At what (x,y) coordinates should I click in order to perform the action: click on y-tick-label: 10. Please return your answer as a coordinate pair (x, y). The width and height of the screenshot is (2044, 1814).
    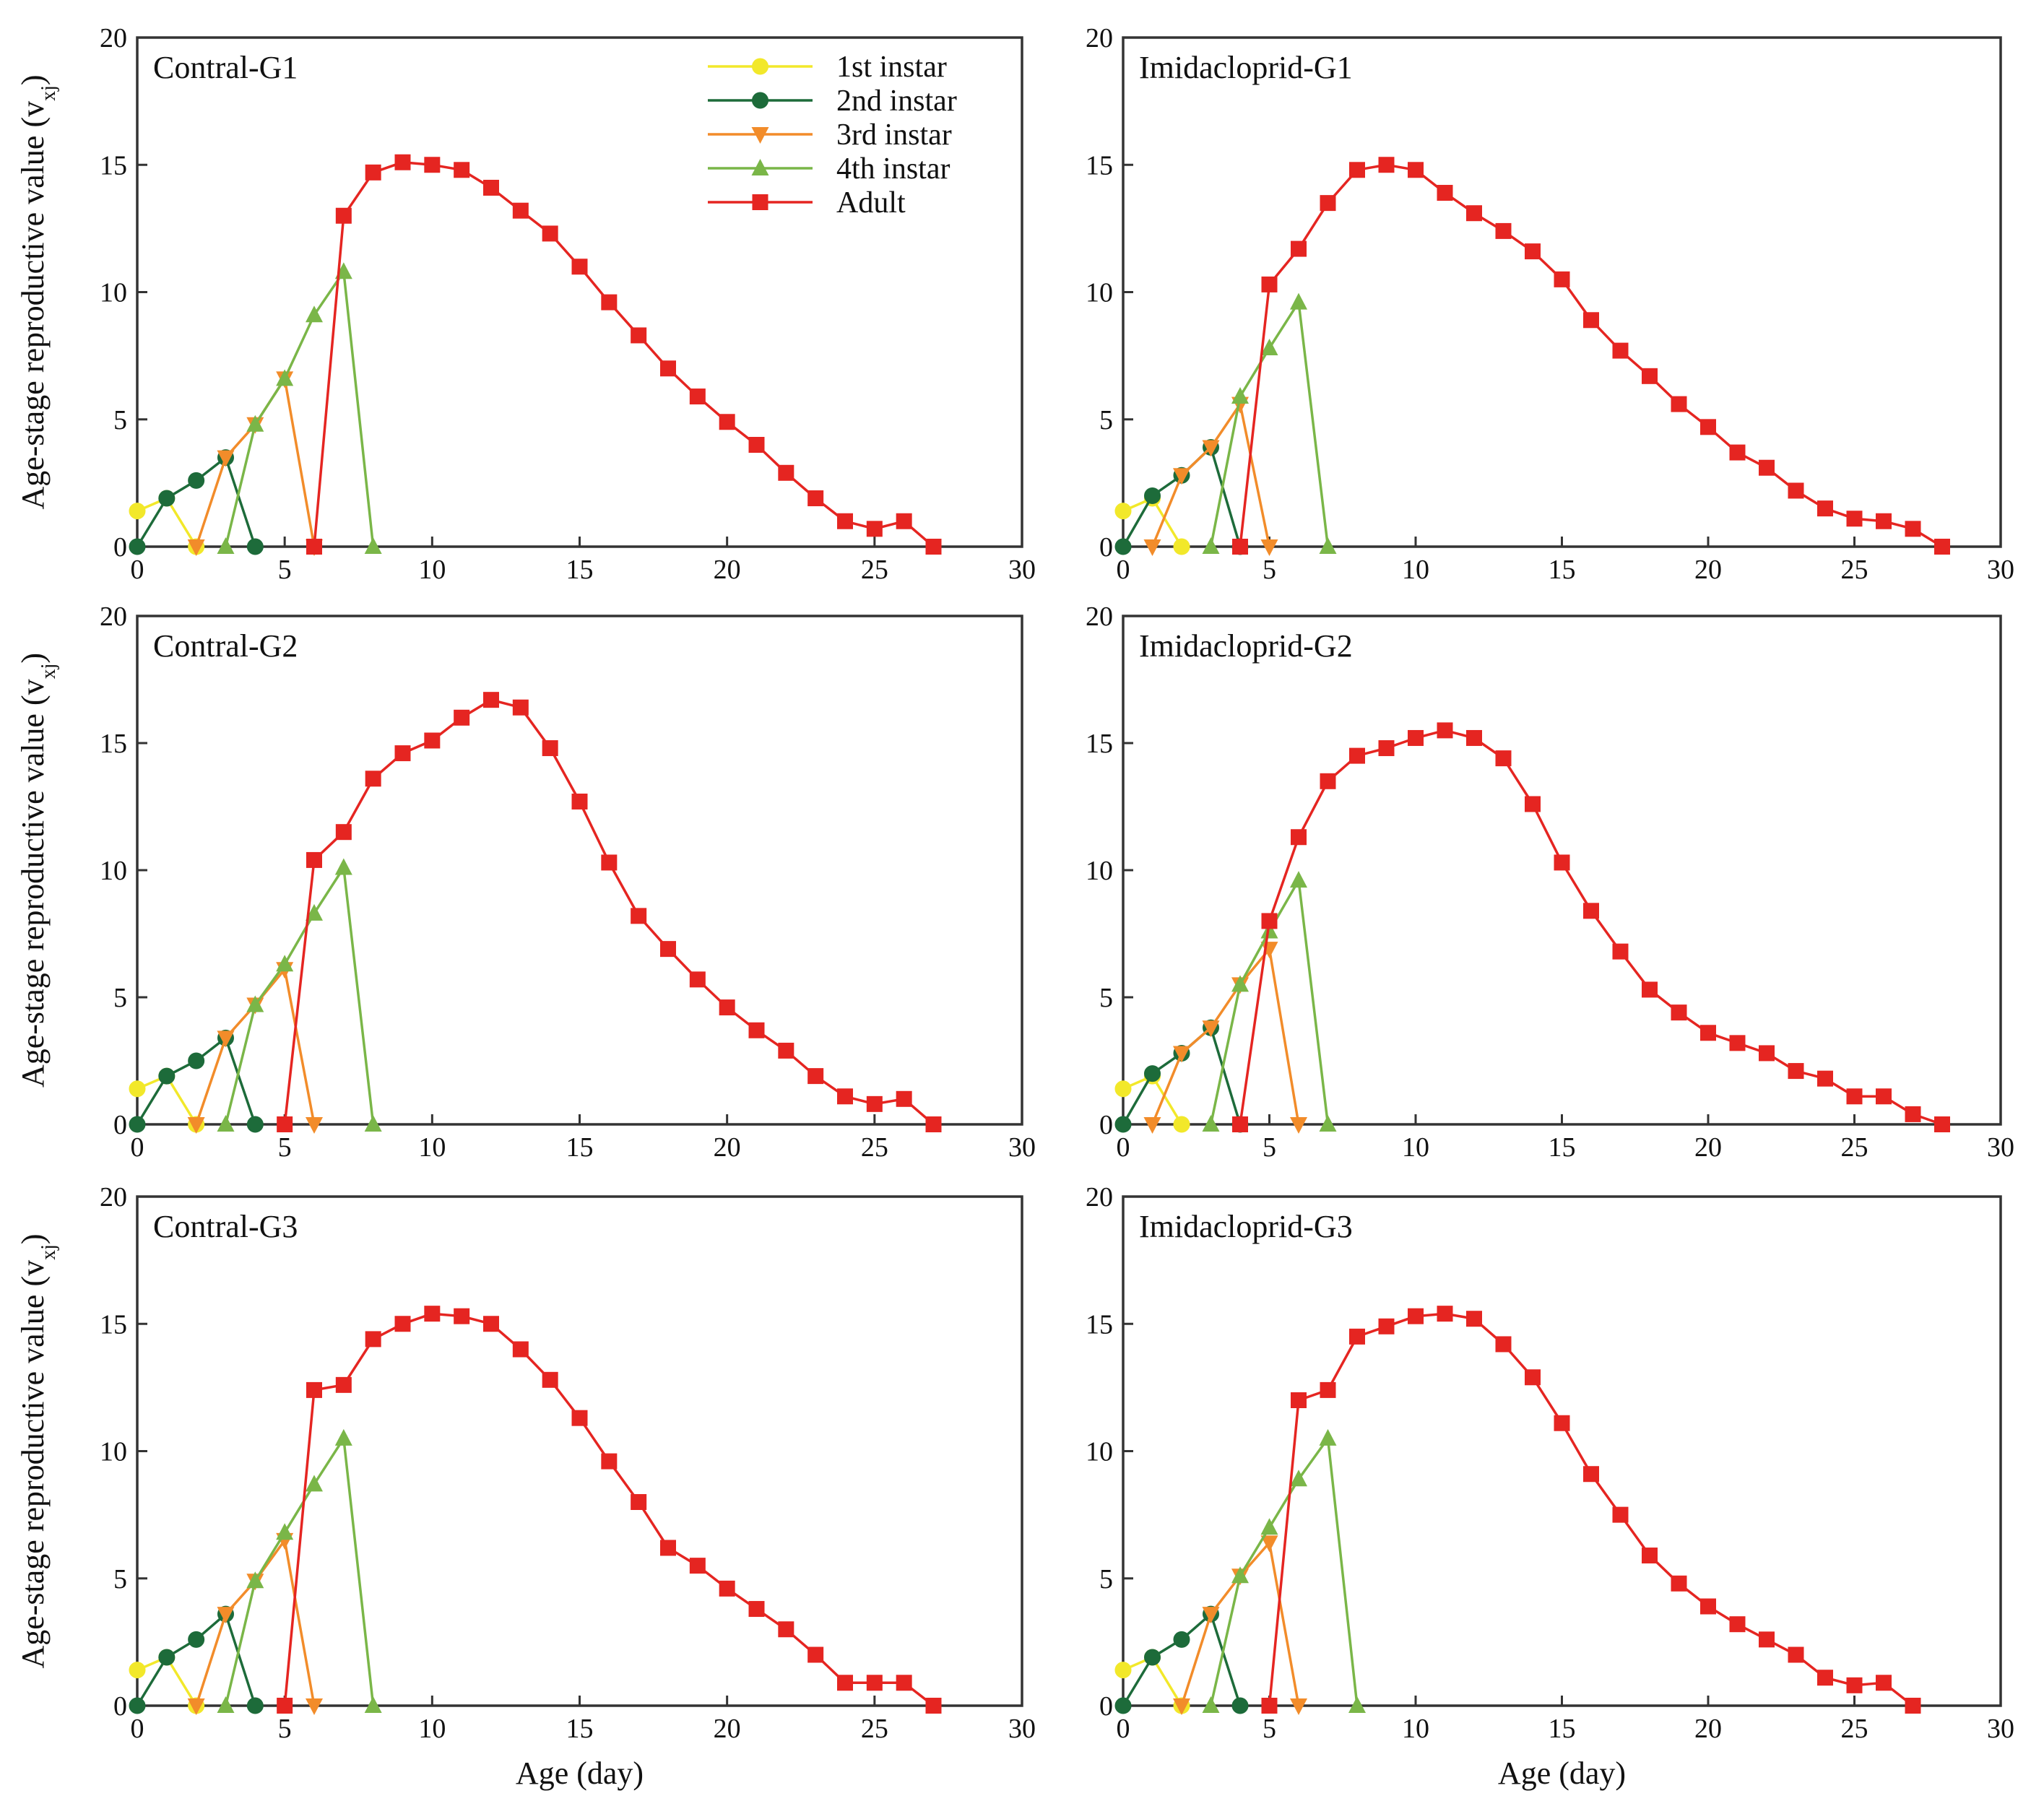
    Looking at the image, I should click on (113, 1452).